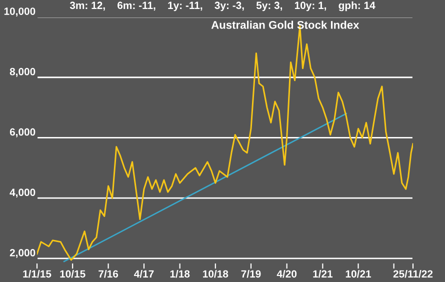 The image size is (445, 282). What do you see at coordinates (37, 274) in the screenshot?
I see `x-tick-label: 1/1/15` at bounding box center [37, 274].